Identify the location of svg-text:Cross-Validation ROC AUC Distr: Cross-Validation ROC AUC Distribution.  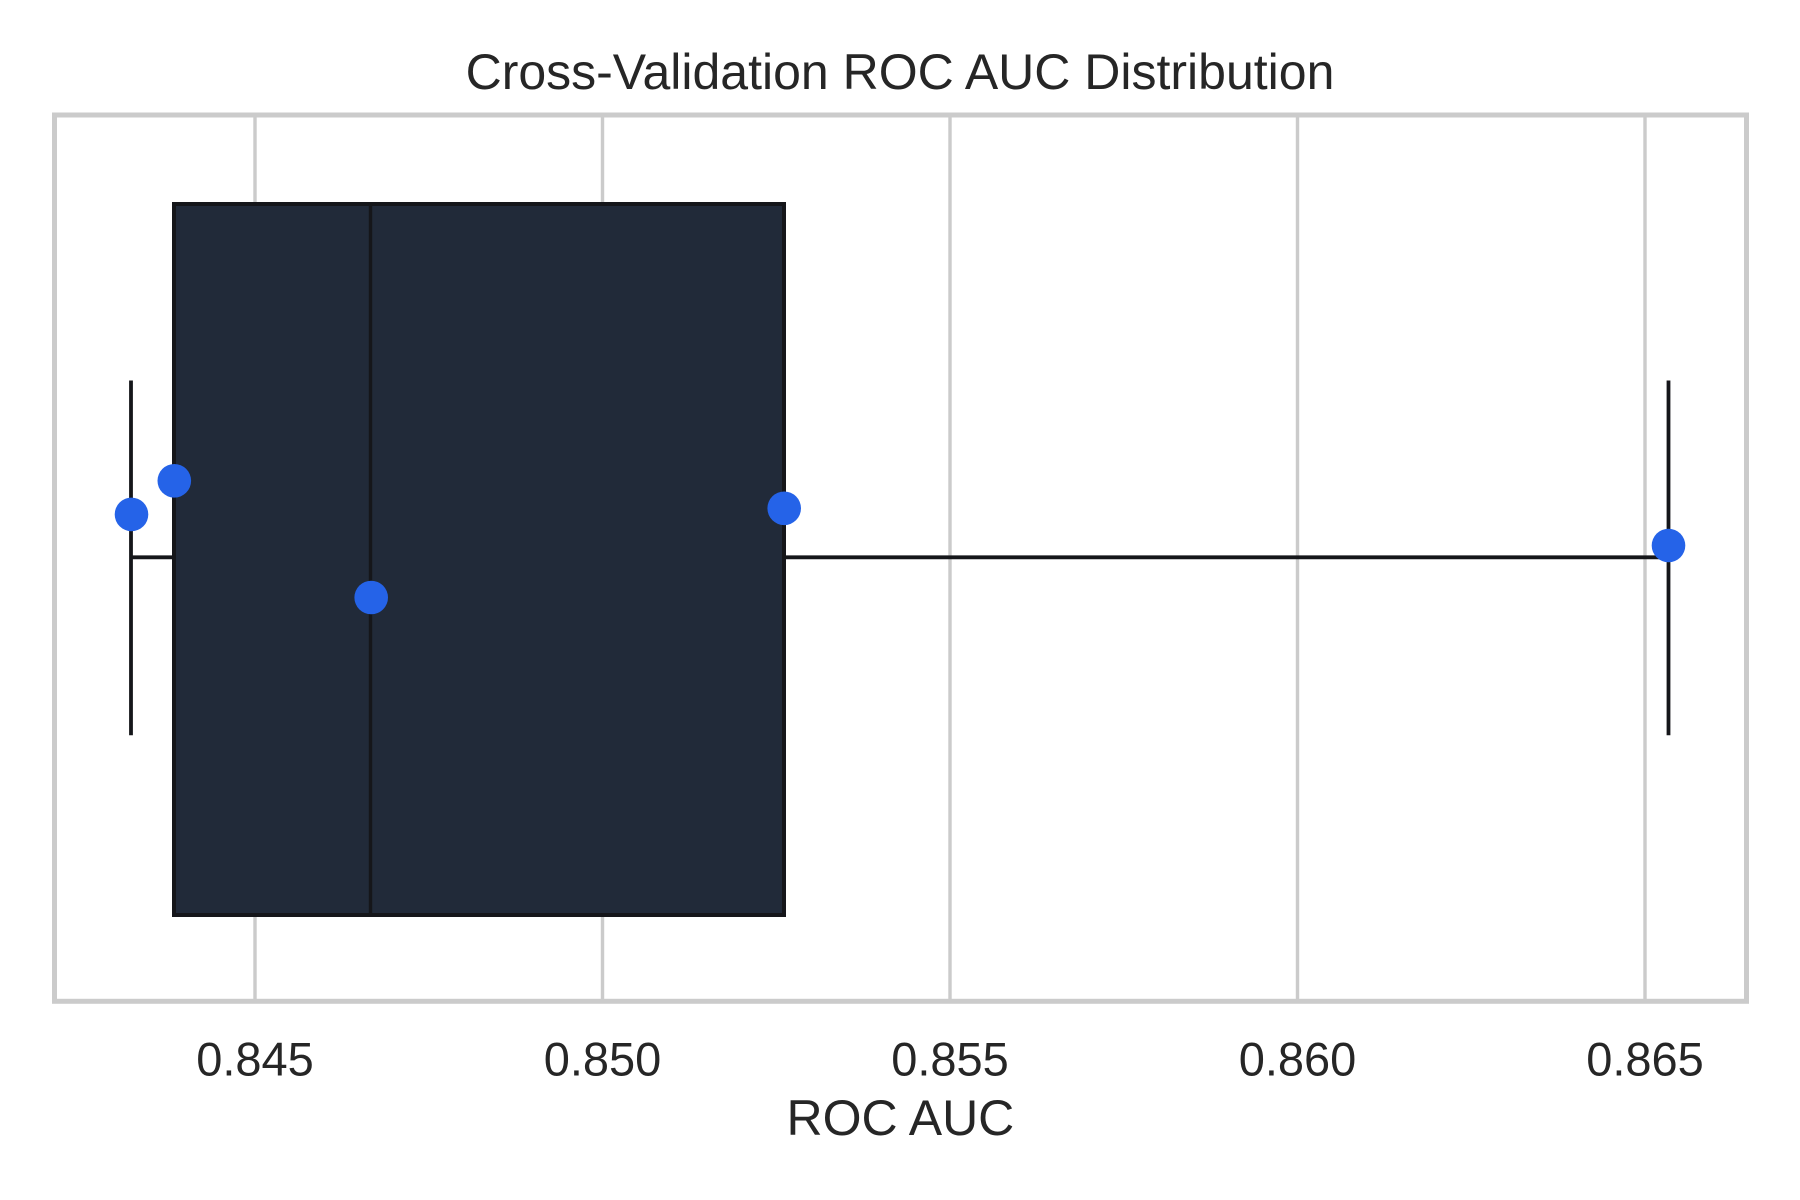
(900, 72).